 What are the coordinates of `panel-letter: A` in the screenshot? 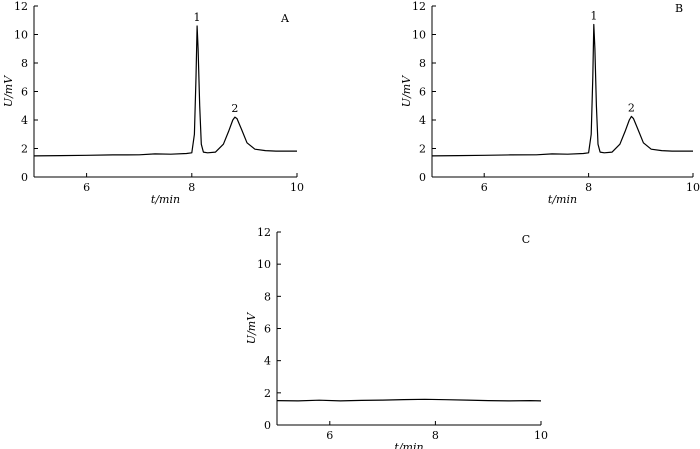 It's located at (285, 18).